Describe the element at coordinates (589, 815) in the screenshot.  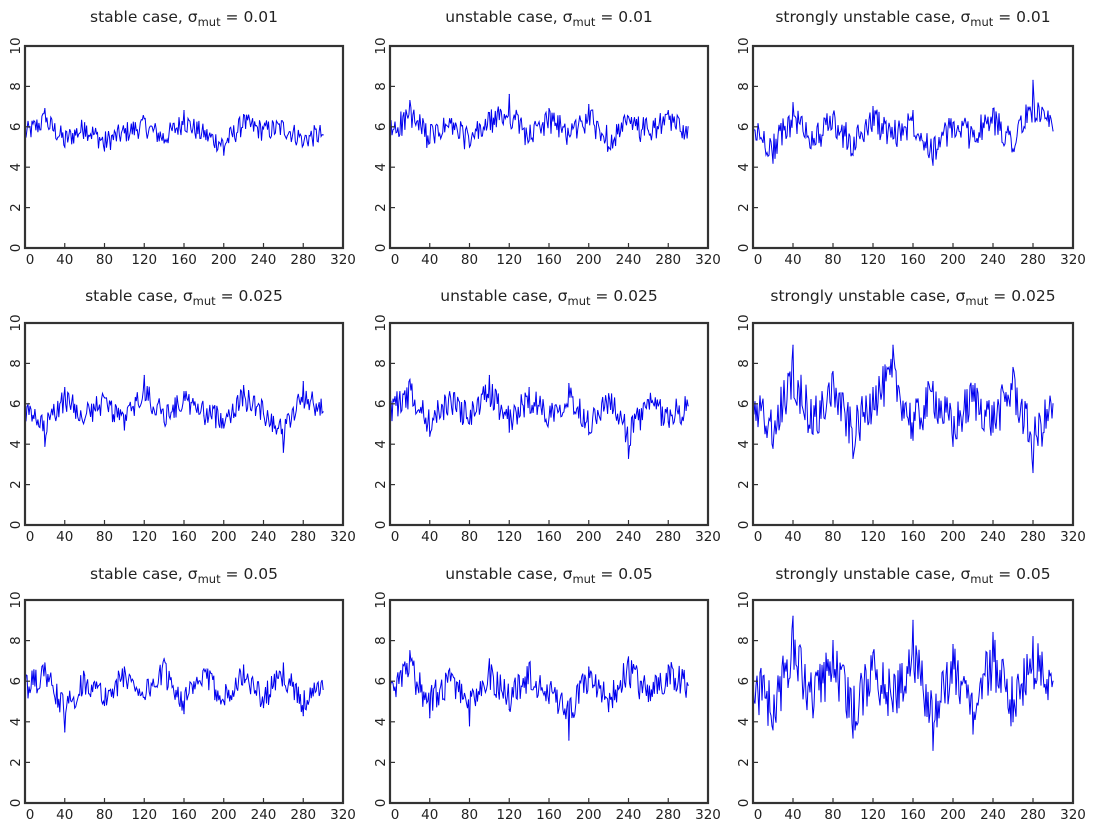
I see `x-tick-label: 200` at that location.